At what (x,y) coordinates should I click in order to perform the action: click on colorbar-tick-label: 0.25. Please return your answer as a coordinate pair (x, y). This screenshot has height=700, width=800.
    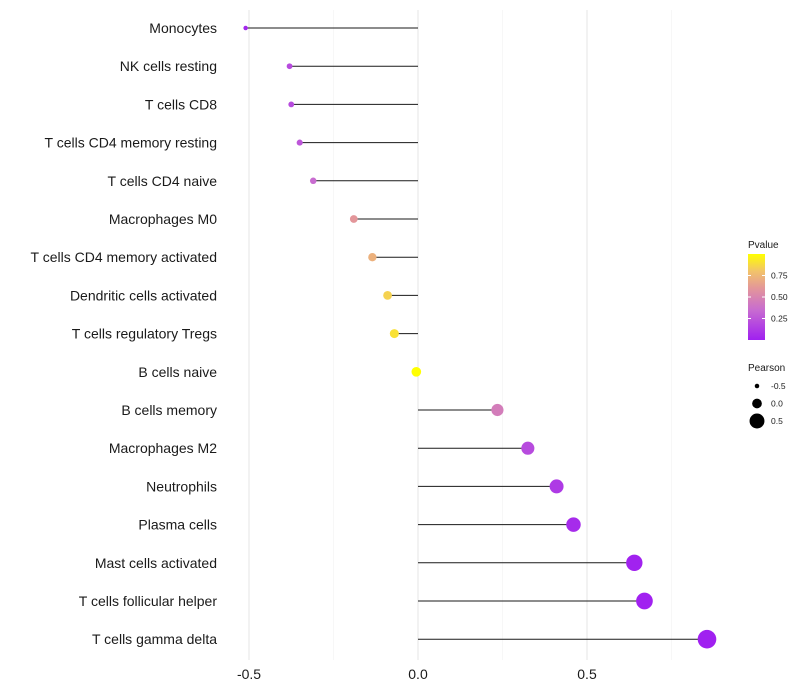
    Looking at the image, I should click on (779, 319).